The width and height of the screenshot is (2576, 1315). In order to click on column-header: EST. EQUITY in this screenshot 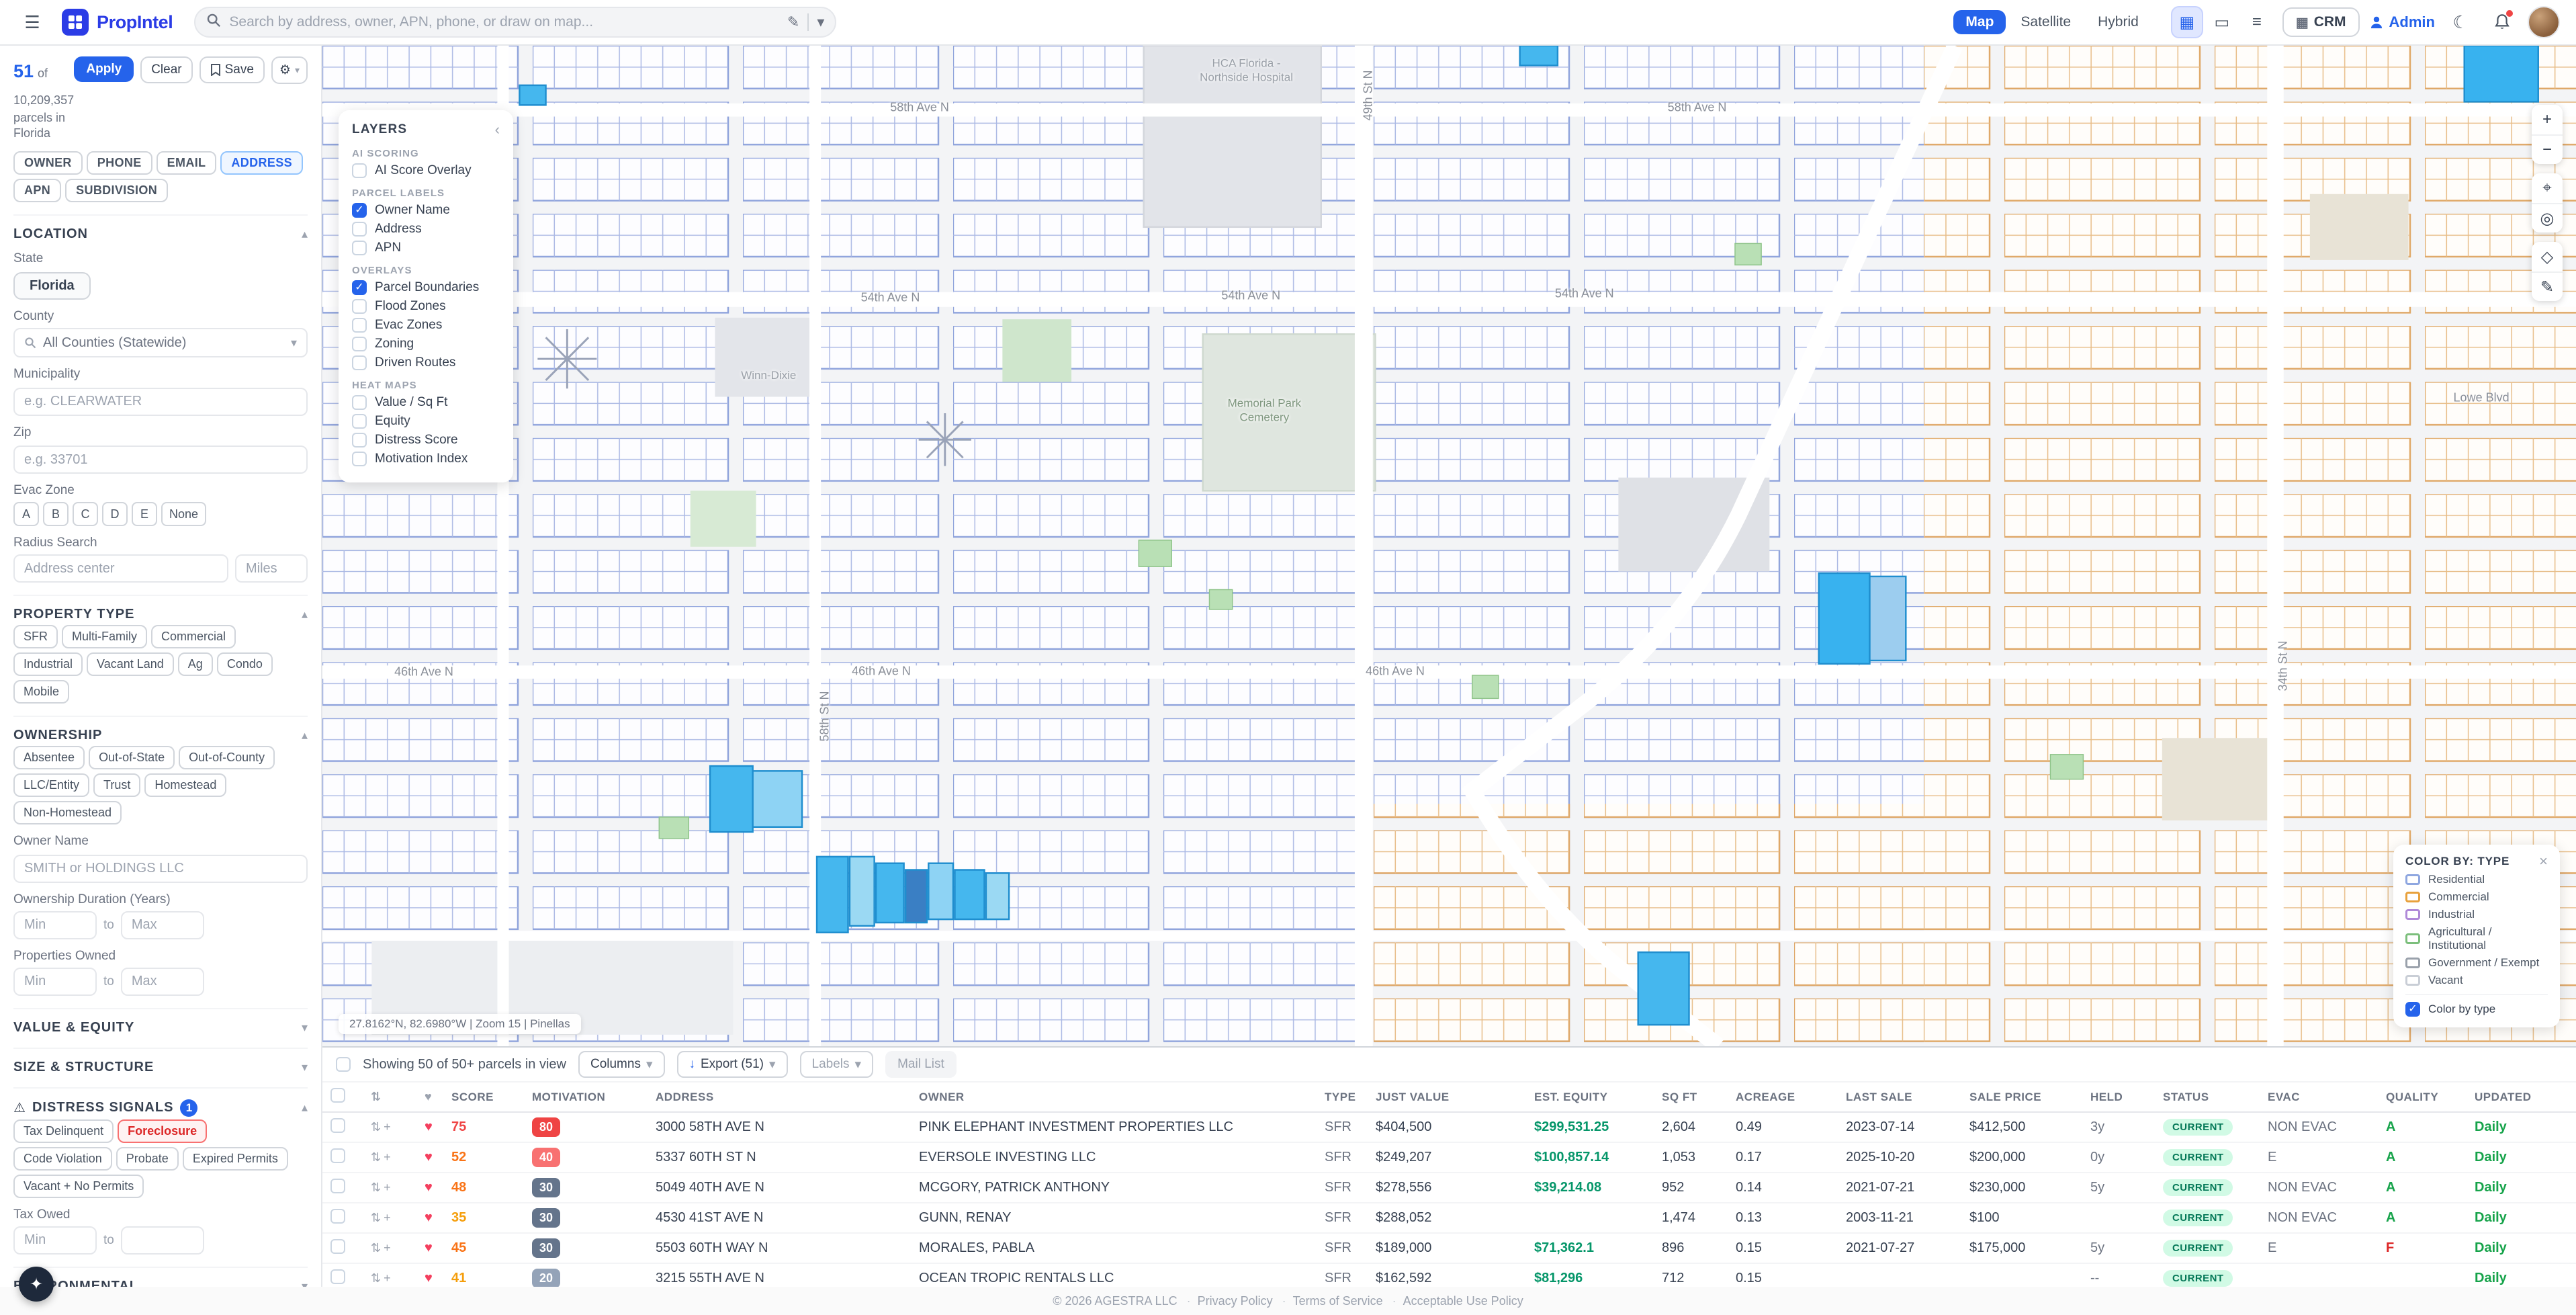, I will do `click(1590, 1098)`.